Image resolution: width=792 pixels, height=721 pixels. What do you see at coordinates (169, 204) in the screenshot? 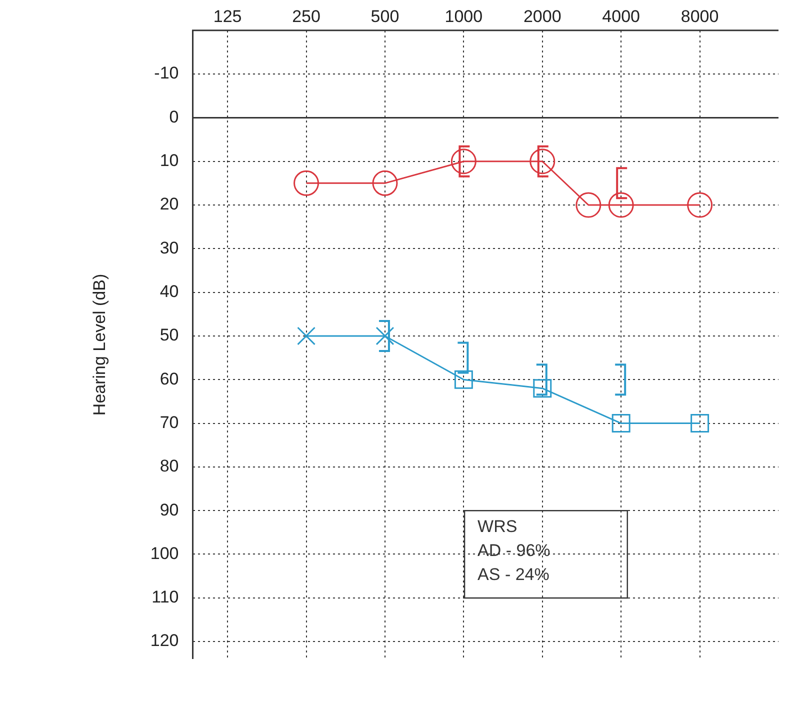
I see `y-tick-label: 20` at bounding box center [169, 204].